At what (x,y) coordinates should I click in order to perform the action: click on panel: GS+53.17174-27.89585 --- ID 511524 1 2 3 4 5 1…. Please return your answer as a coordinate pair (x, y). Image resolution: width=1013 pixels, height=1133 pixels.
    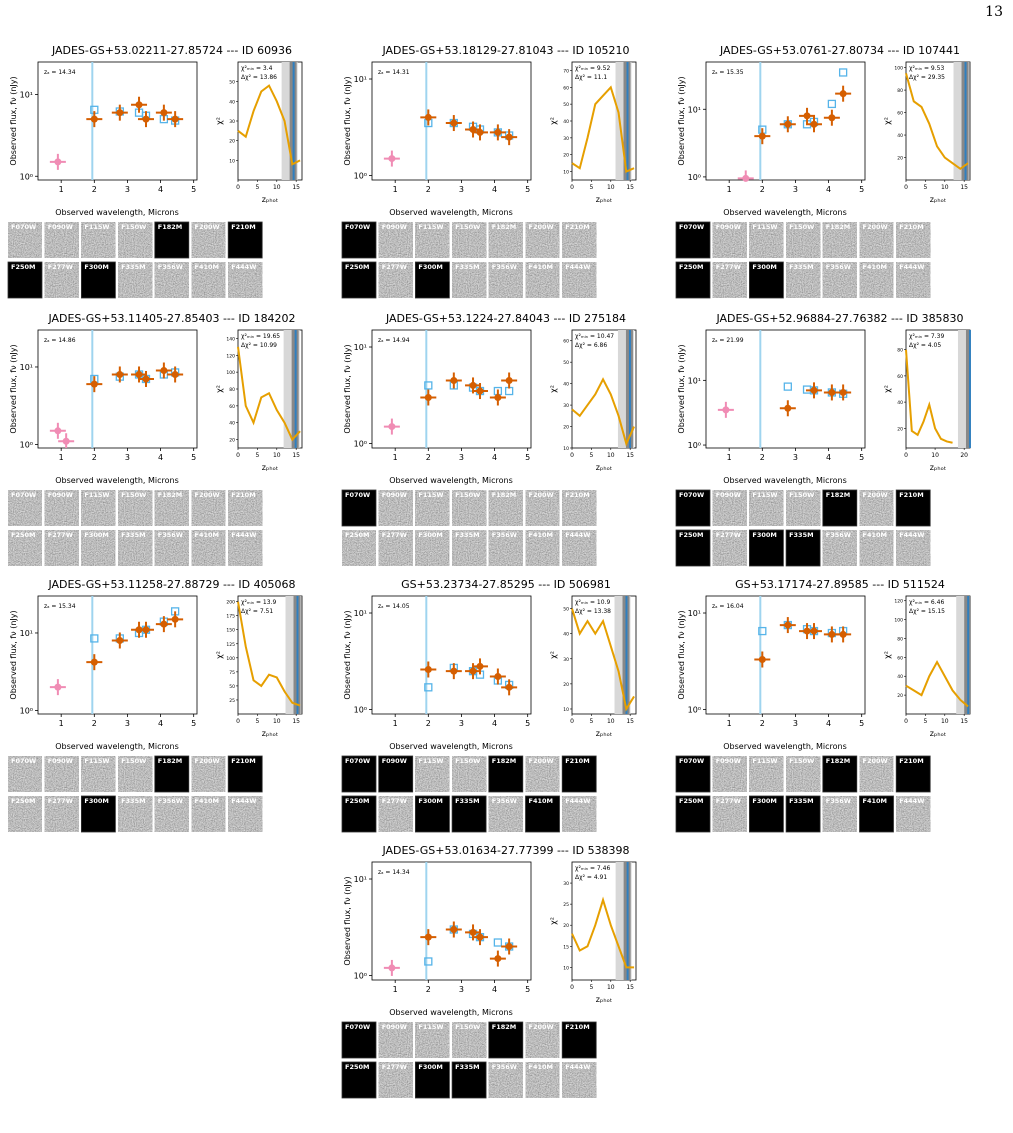
    Looking at the image, I should click on (823, 705).